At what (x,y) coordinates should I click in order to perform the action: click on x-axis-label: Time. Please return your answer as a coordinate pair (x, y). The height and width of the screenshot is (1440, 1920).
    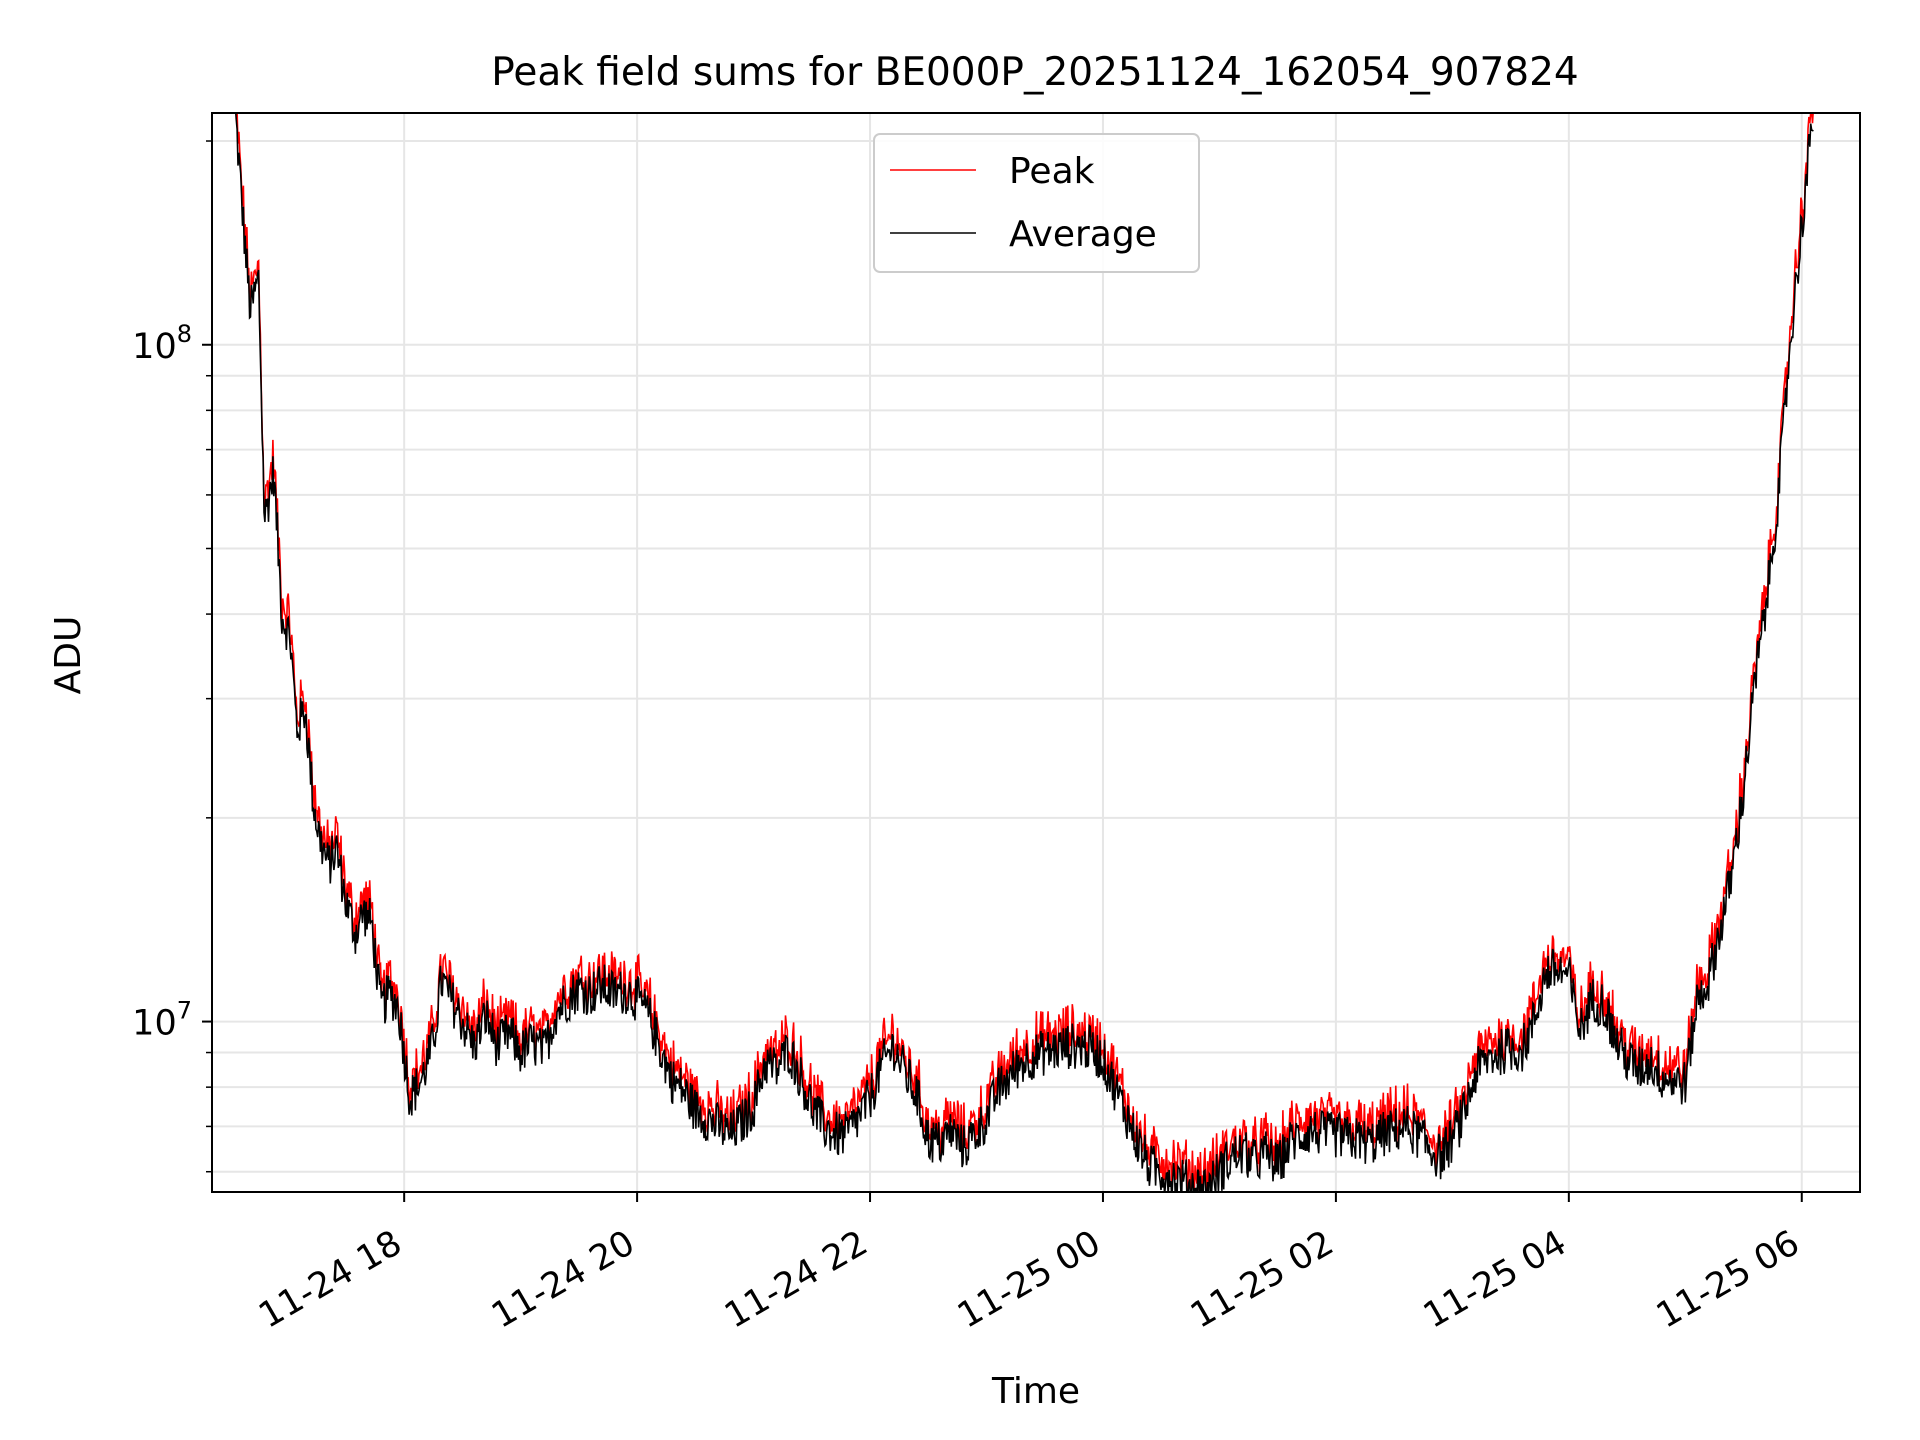
    Looking at the image, I should click on (1035, 1391).